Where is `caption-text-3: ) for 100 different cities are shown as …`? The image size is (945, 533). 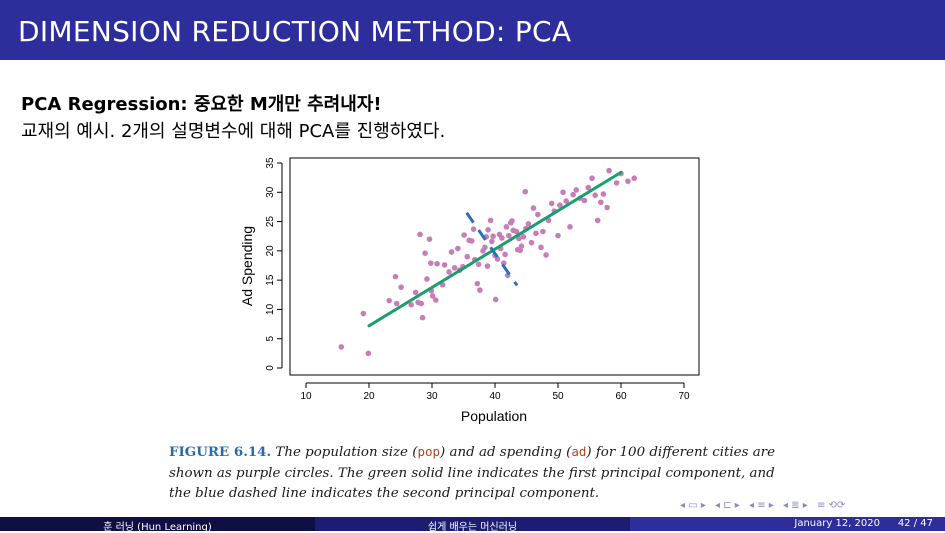
caption-text-3: ) for 100 different cities are shown as … is located at coordinates (472, 473).